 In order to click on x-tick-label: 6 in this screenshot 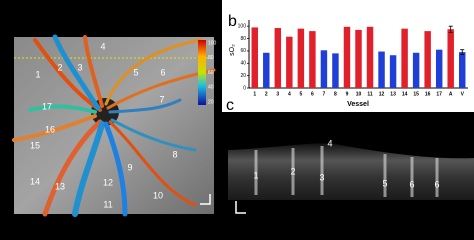, I will do `click(312, 94)`.